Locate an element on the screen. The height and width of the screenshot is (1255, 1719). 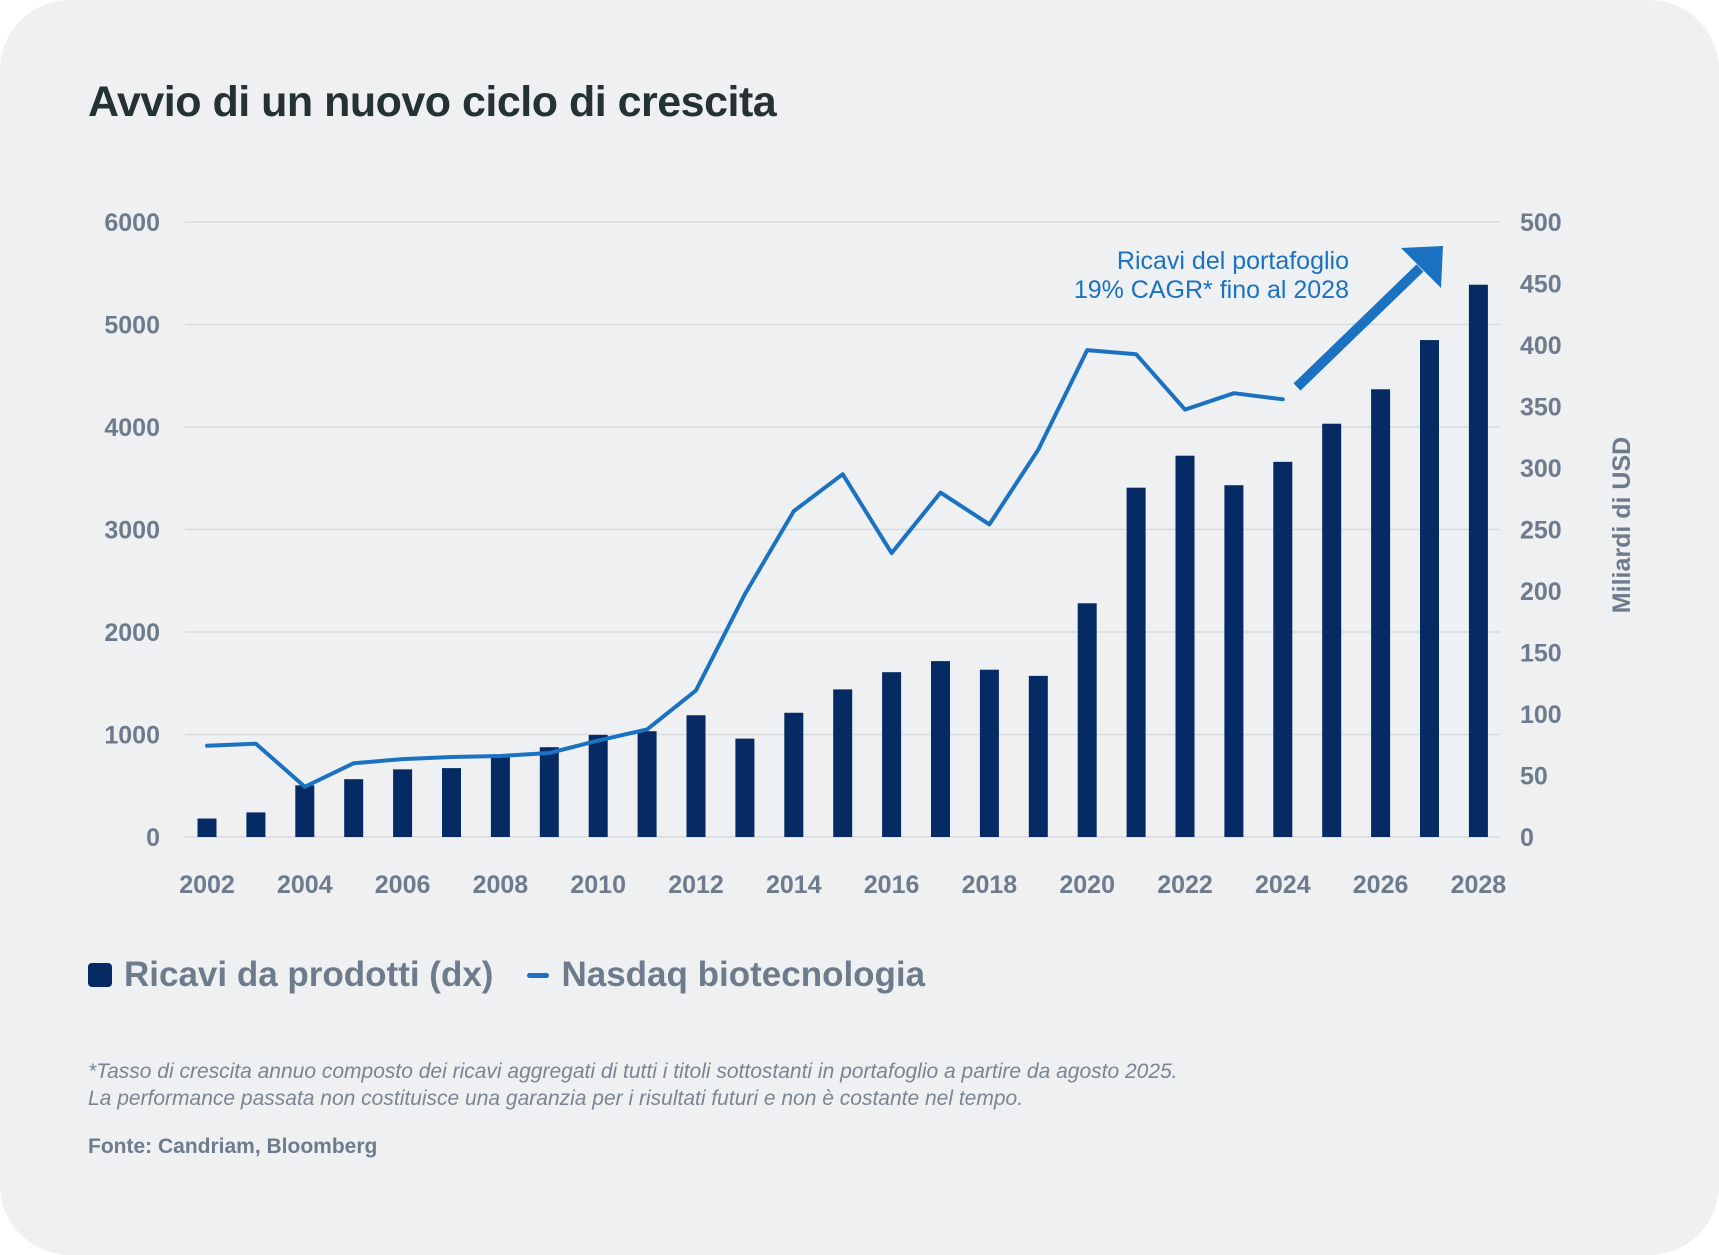
left-tick-label: 2000 is located at coordinates (132, 633).